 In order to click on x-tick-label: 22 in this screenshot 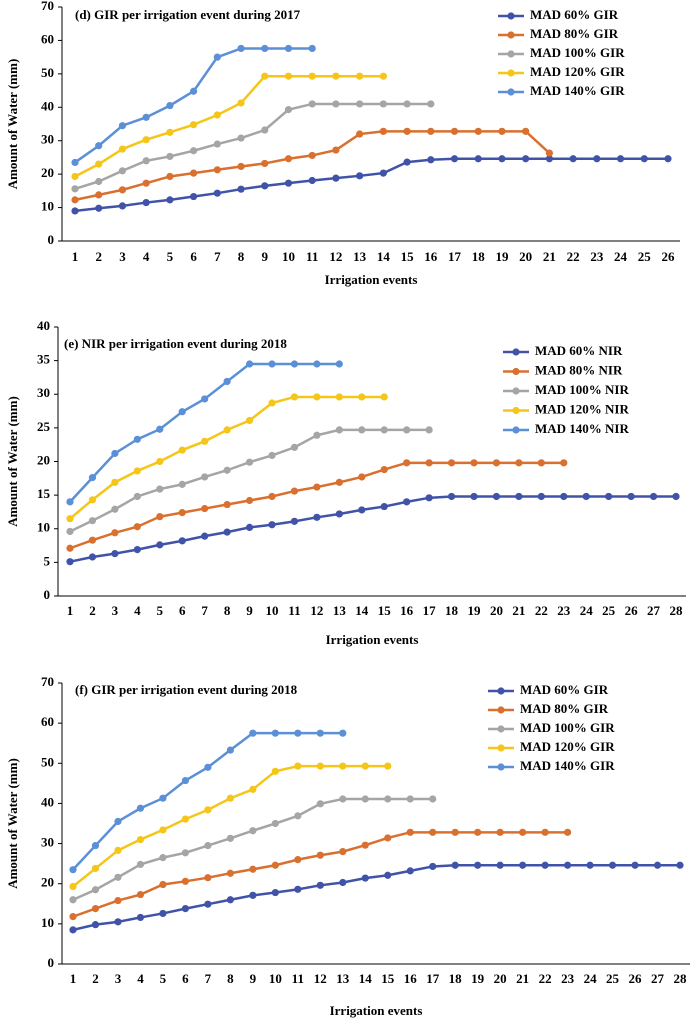, I will do `click(545, 978)`.